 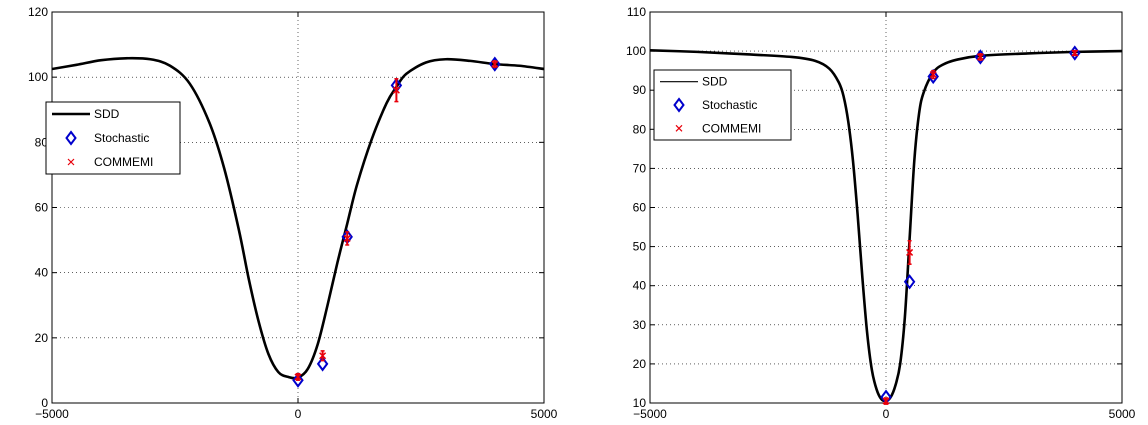 I want to click on y-tick-label: 110, so click(x=636, y=12).